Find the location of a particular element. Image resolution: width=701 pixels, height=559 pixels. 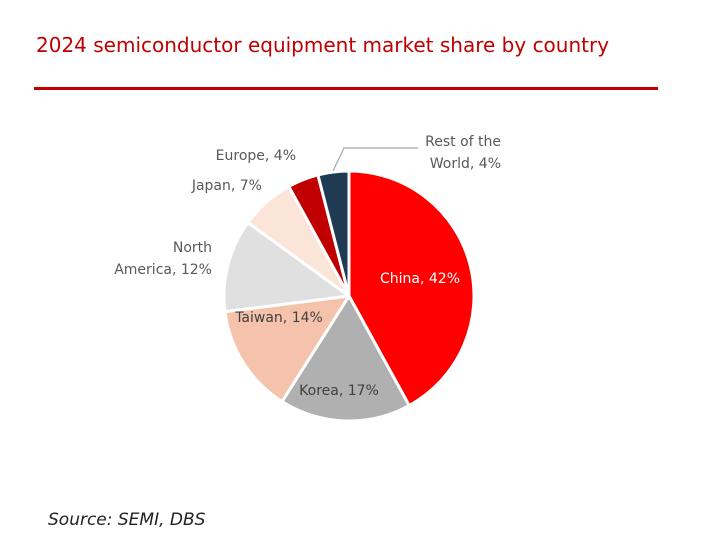

source-note: Source: SEMI, DBS is located at coordinates (127, 520).